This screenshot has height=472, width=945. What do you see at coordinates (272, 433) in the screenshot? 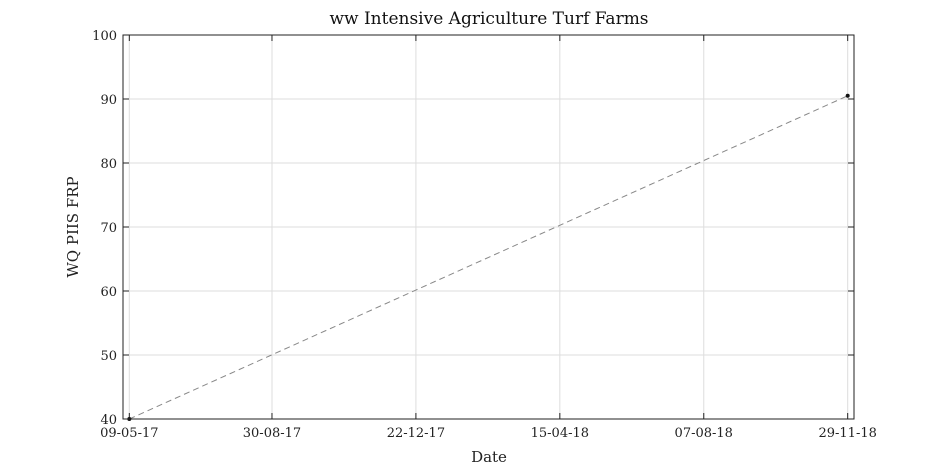
I see `x-tick-label: 30-08-17` at bounding box center [272, 433].